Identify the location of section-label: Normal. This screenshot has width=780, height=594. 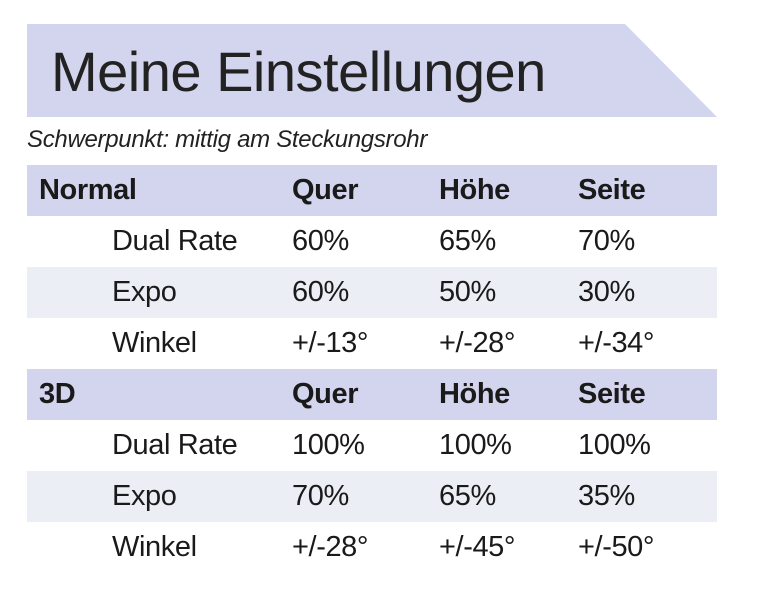
(88, 190).